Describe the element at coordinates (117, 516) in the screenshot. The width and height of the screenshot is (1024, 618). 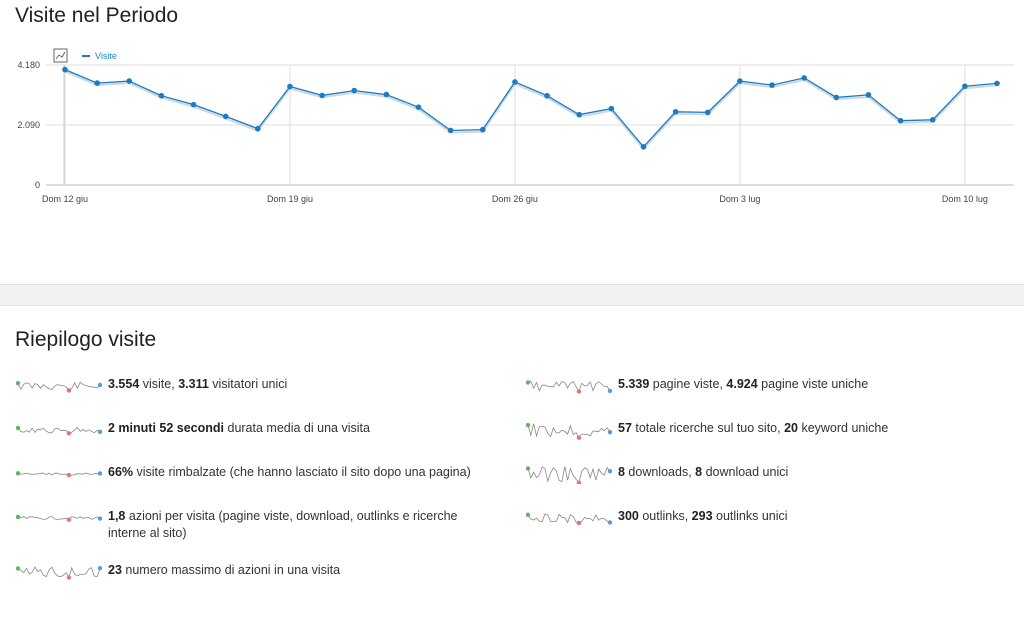
I see `stat-value: 1,8` at that location.